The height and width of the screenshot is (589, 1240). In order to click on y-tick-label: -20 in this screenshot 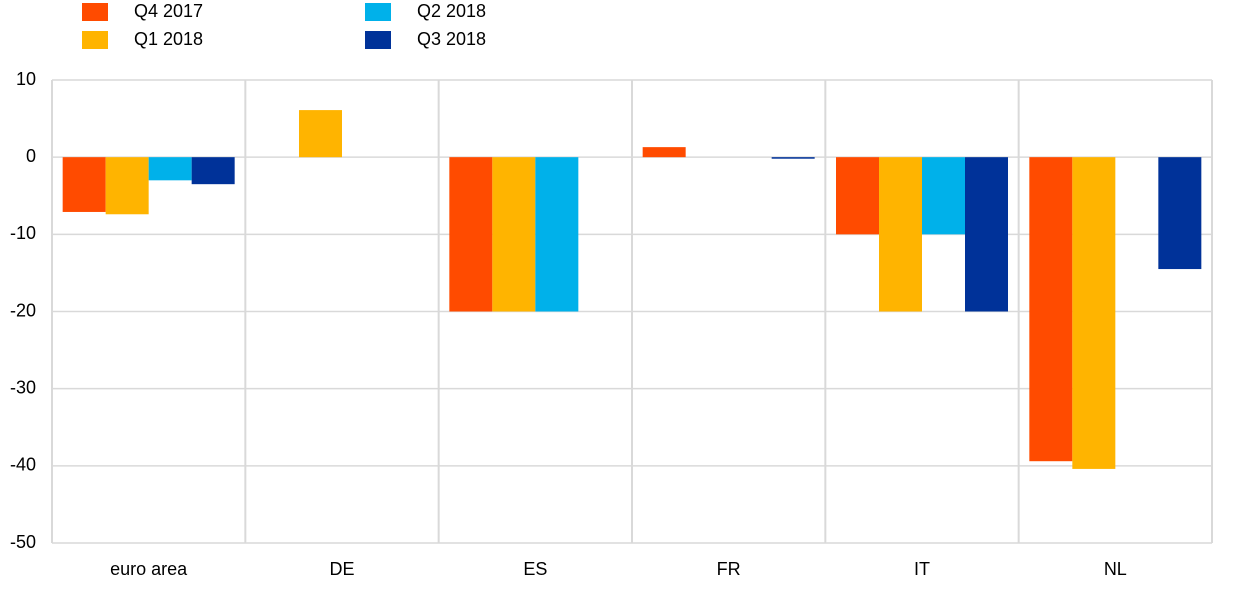, I will do `click(23, 310)`.